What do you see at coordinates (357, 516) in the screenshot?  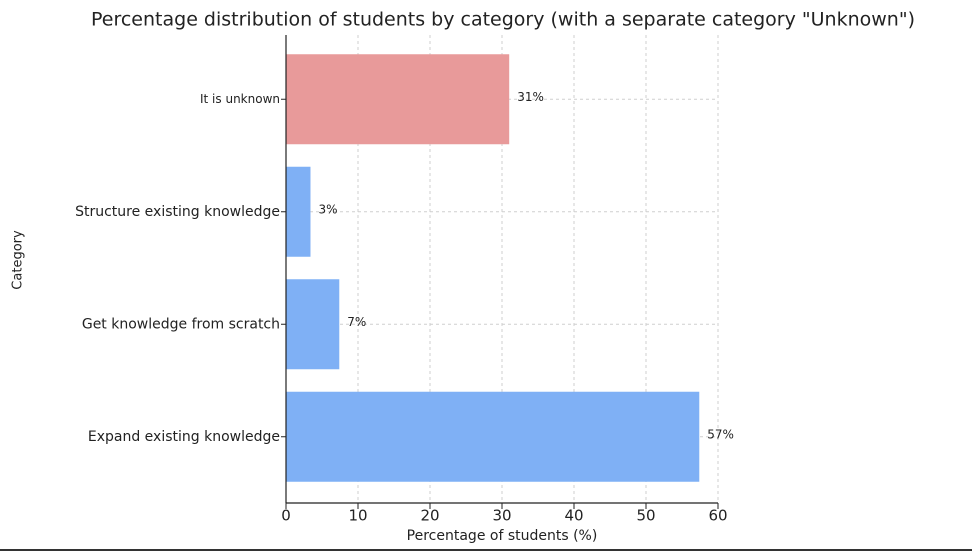 I see `x-tick-label: 10` at bounding box center [357, 516].